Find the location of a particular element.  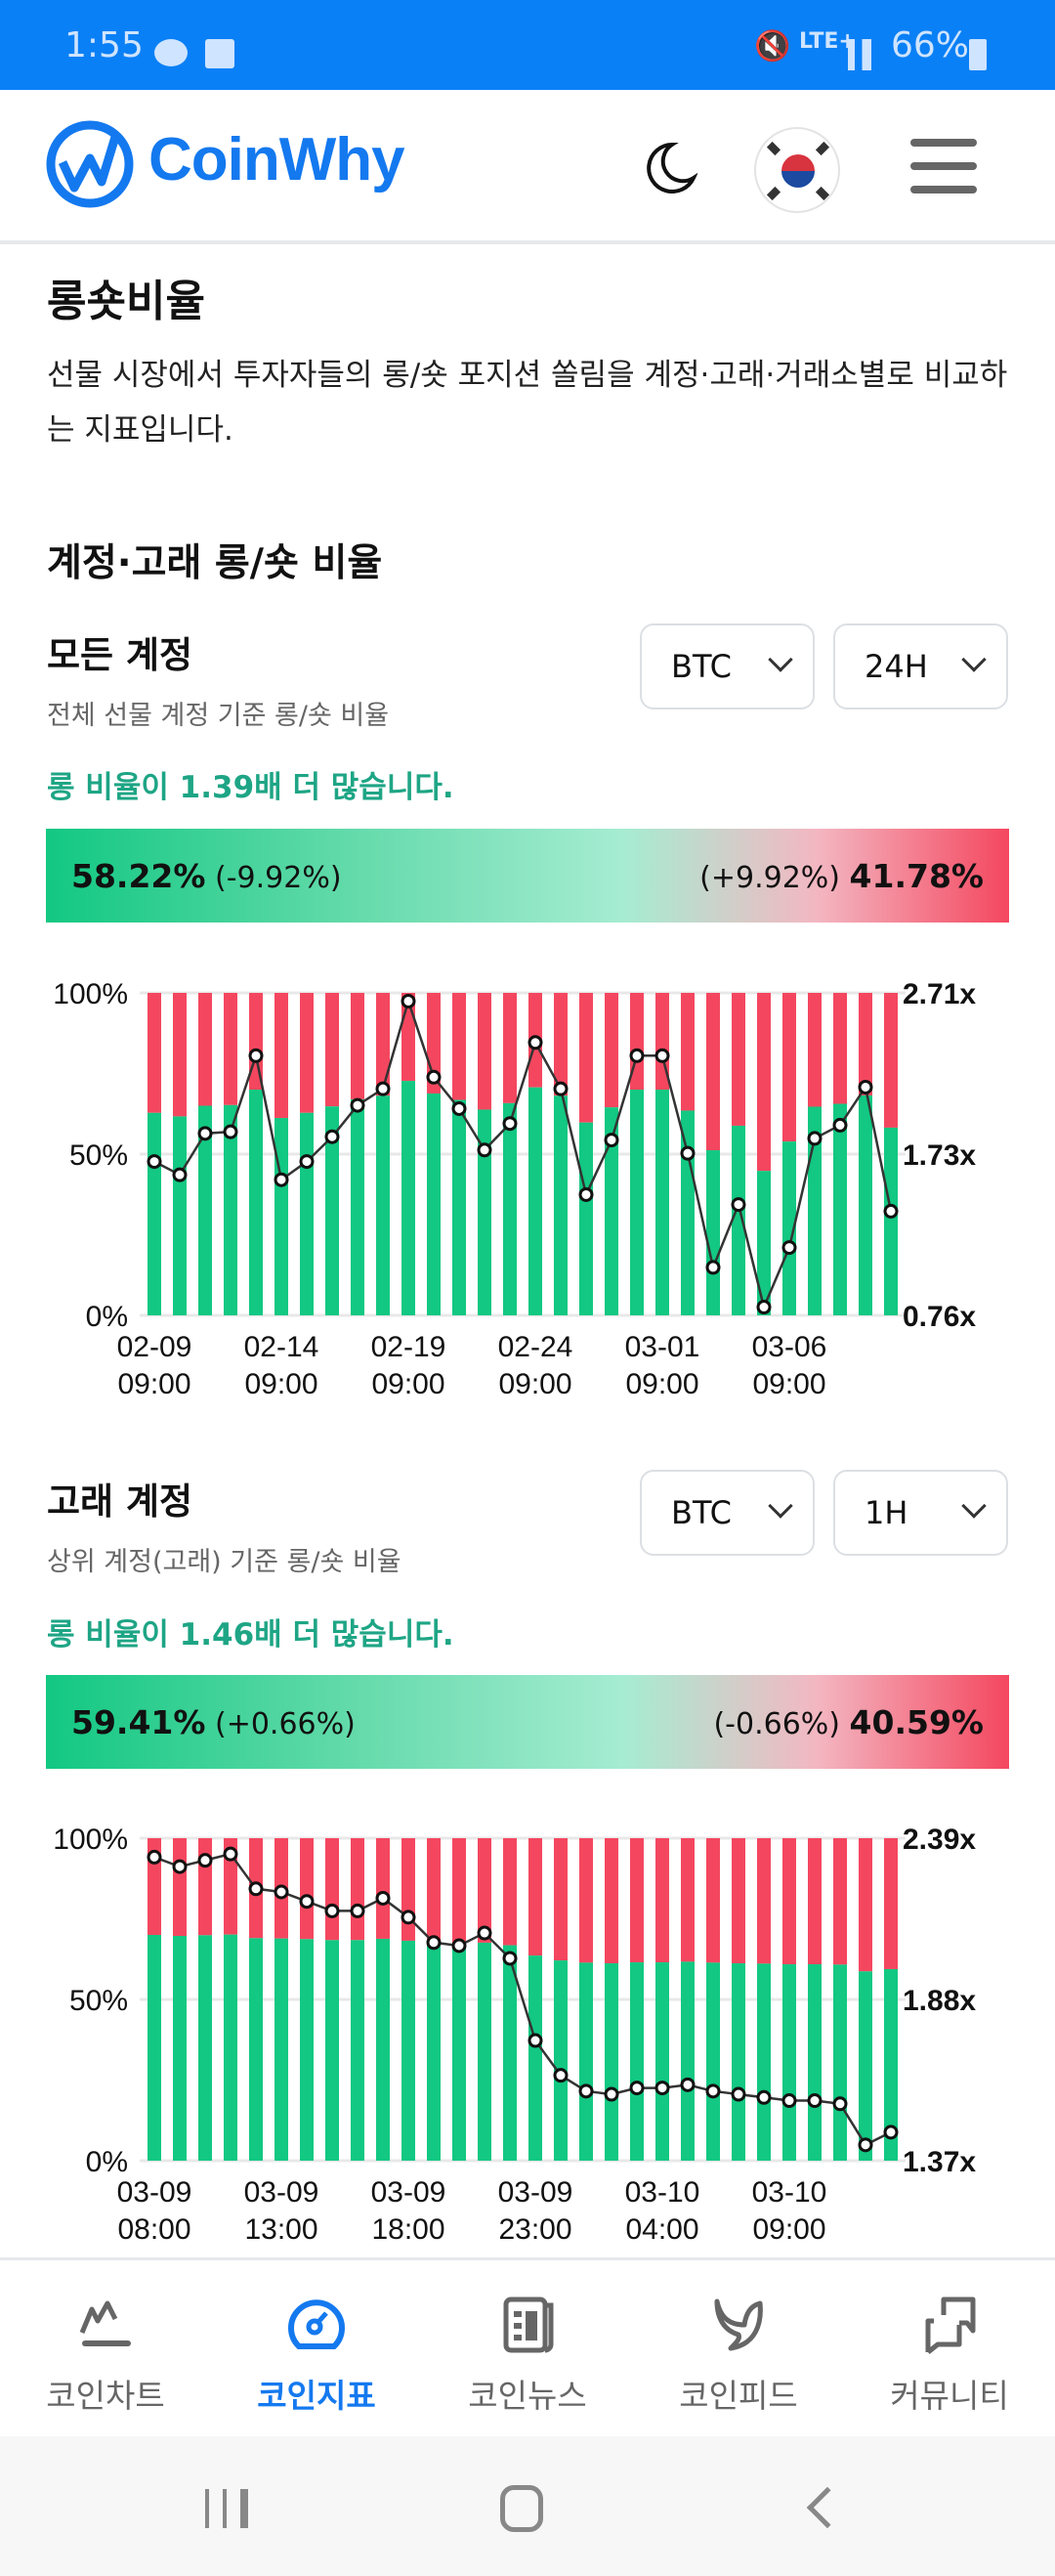

home-icon is located at coordinates (521, 2509).